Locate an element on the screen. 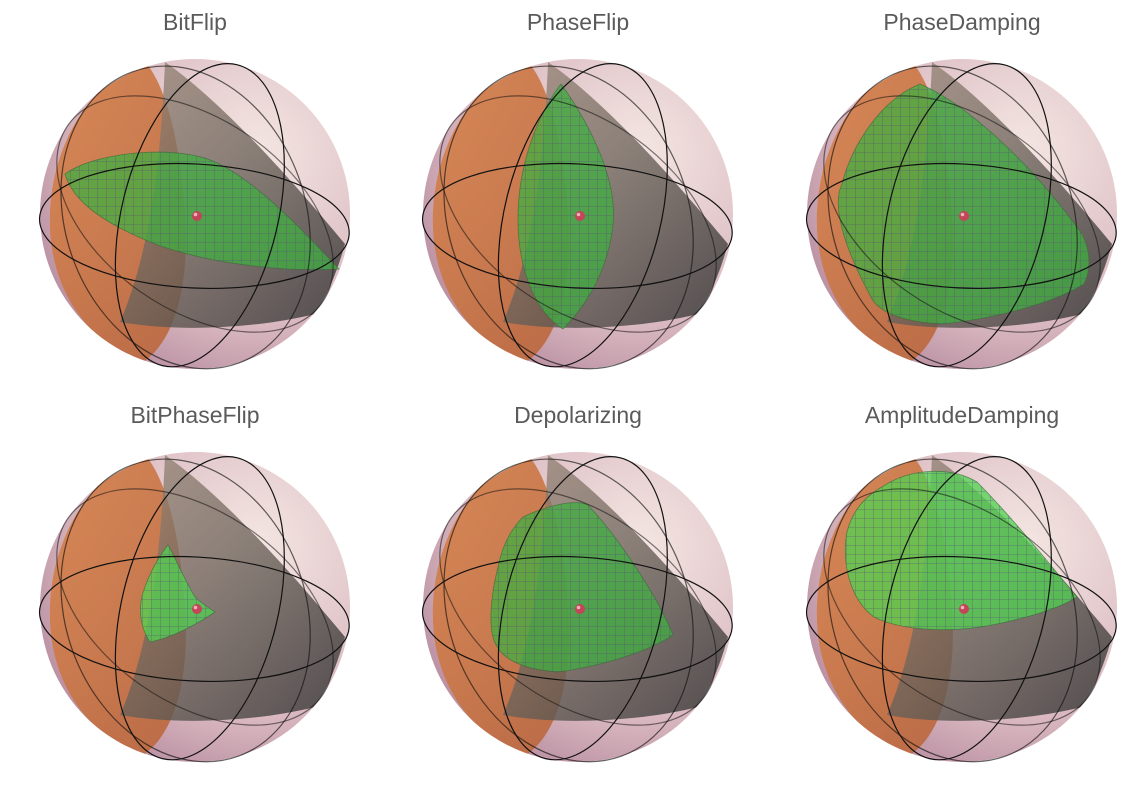 Image resolution: width=1127 pixels, height=791 pixels. panel-title: PhaseDamping is located at coordinates (962, 22).